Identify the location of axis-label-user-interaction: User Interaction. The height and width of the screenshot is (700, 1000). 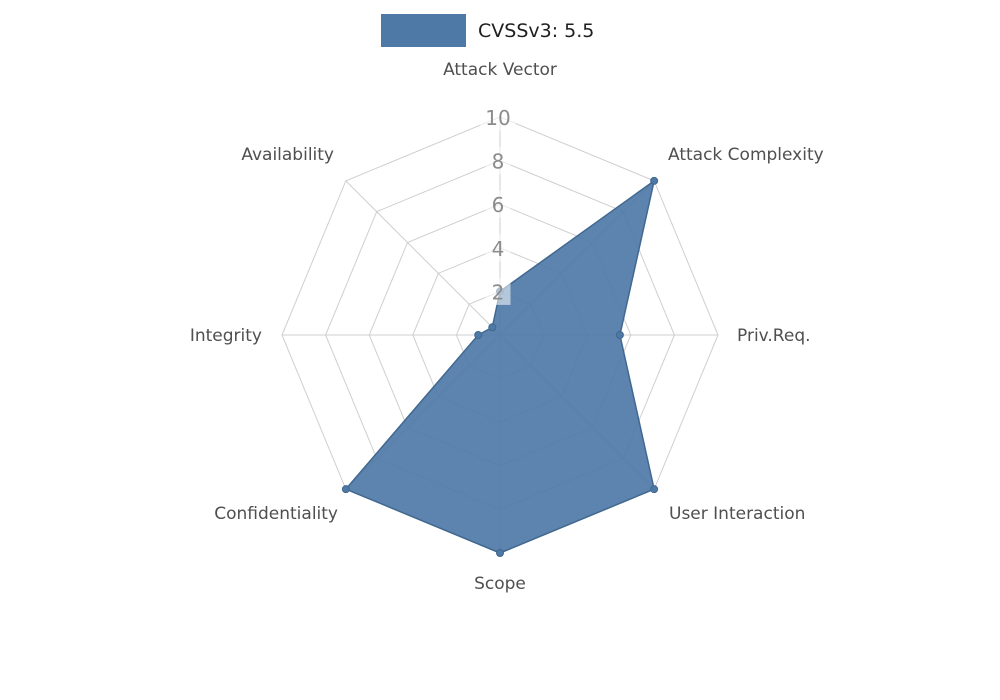
(737, 514).